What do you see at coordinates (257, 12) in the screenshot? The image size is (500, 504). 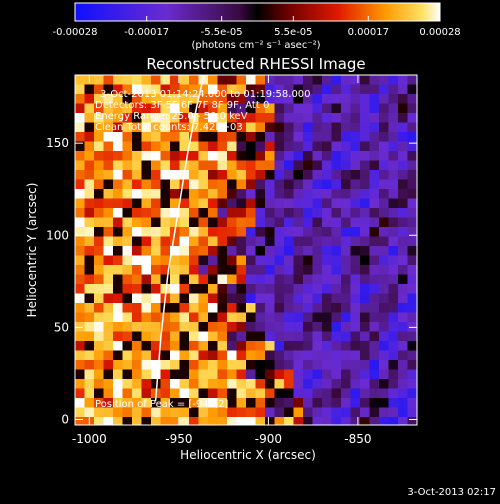 I see `colorbar` at bounding box center [257, 12].